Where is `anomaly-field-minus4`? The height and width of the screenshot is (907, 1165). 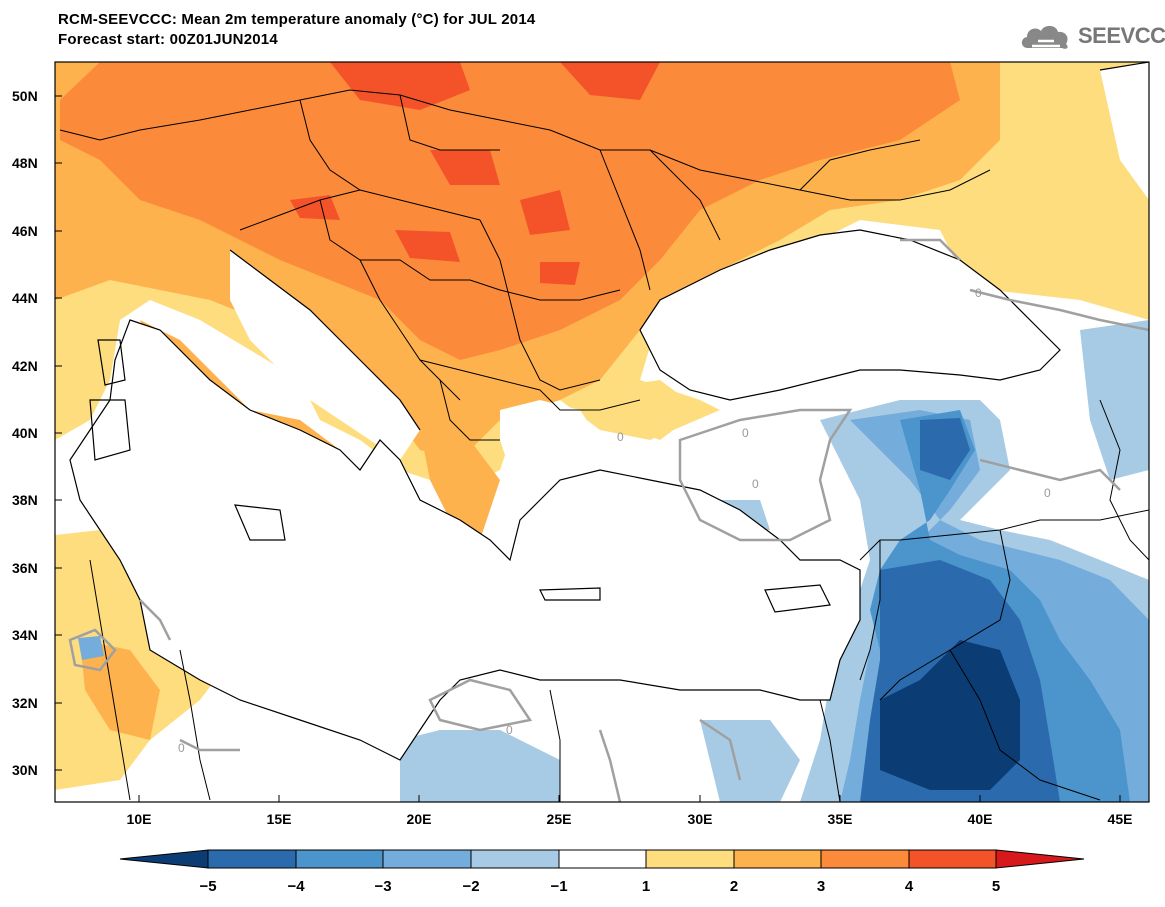
anomaly-field-minus4 is located at coordinates (945, 449).